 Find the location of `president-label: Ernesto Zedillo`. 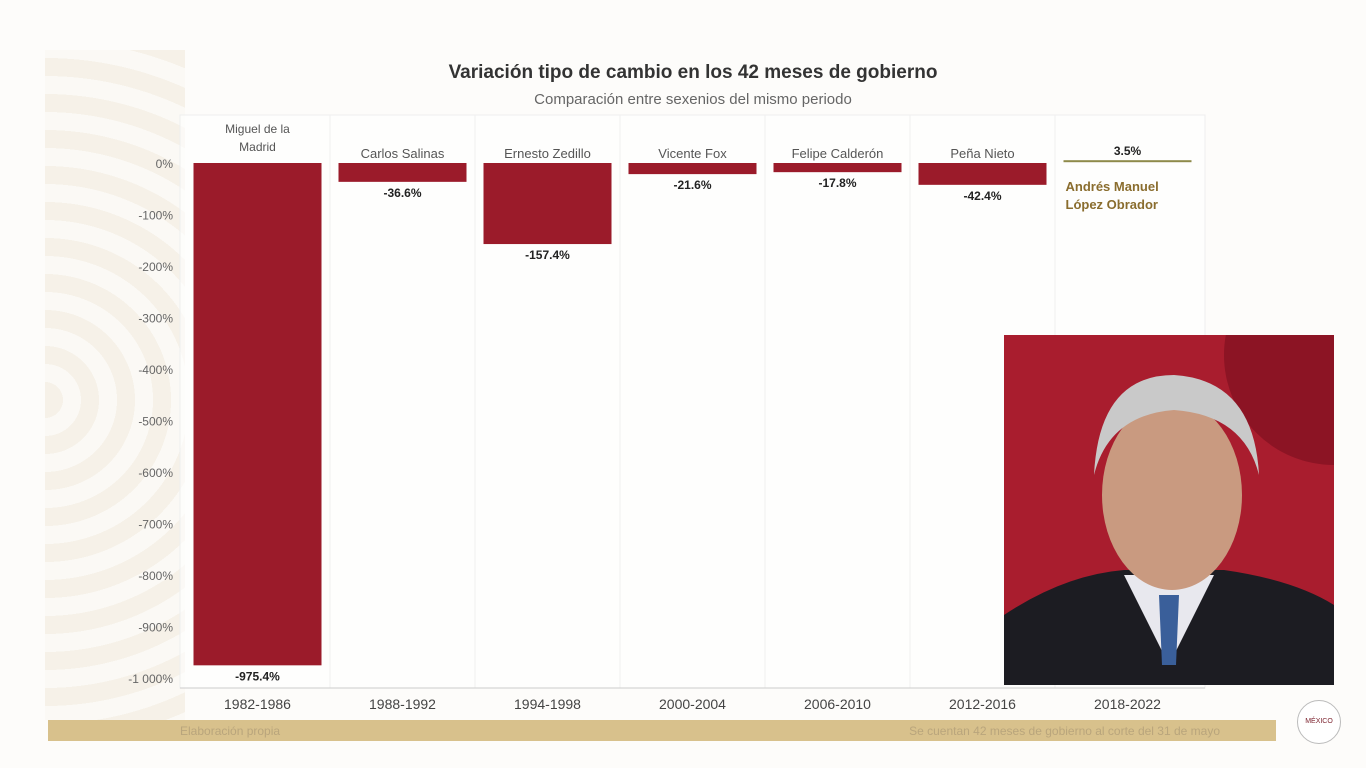

president-label: Ernesto Zedillo is located at coordinates (547, 153).